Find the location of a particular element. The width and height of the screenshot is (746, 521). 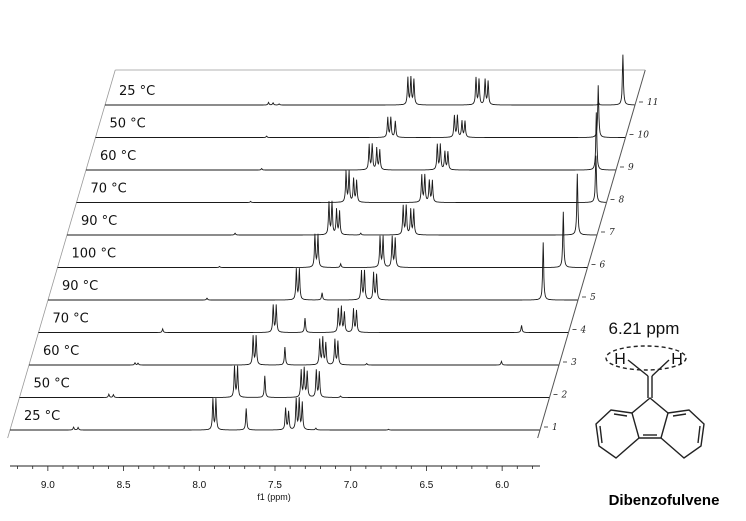

trace-index-2: 2 is located at coordinates (564, 396).